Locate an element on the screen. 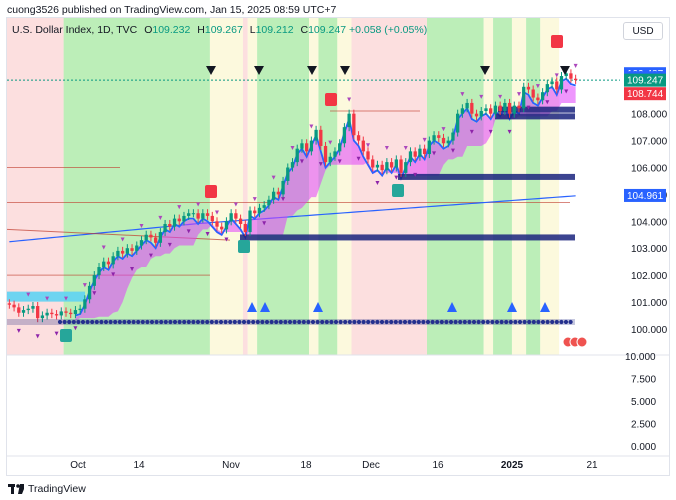  close-label: C is located at coordinates (304, 30).